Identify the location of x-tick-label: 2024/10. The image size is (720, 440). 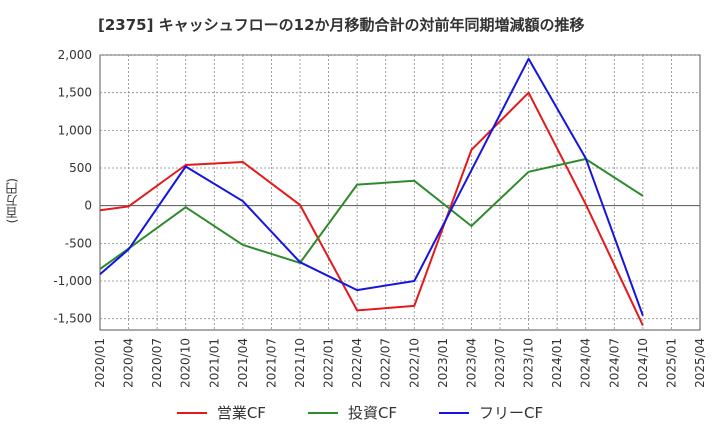
(643, 363).